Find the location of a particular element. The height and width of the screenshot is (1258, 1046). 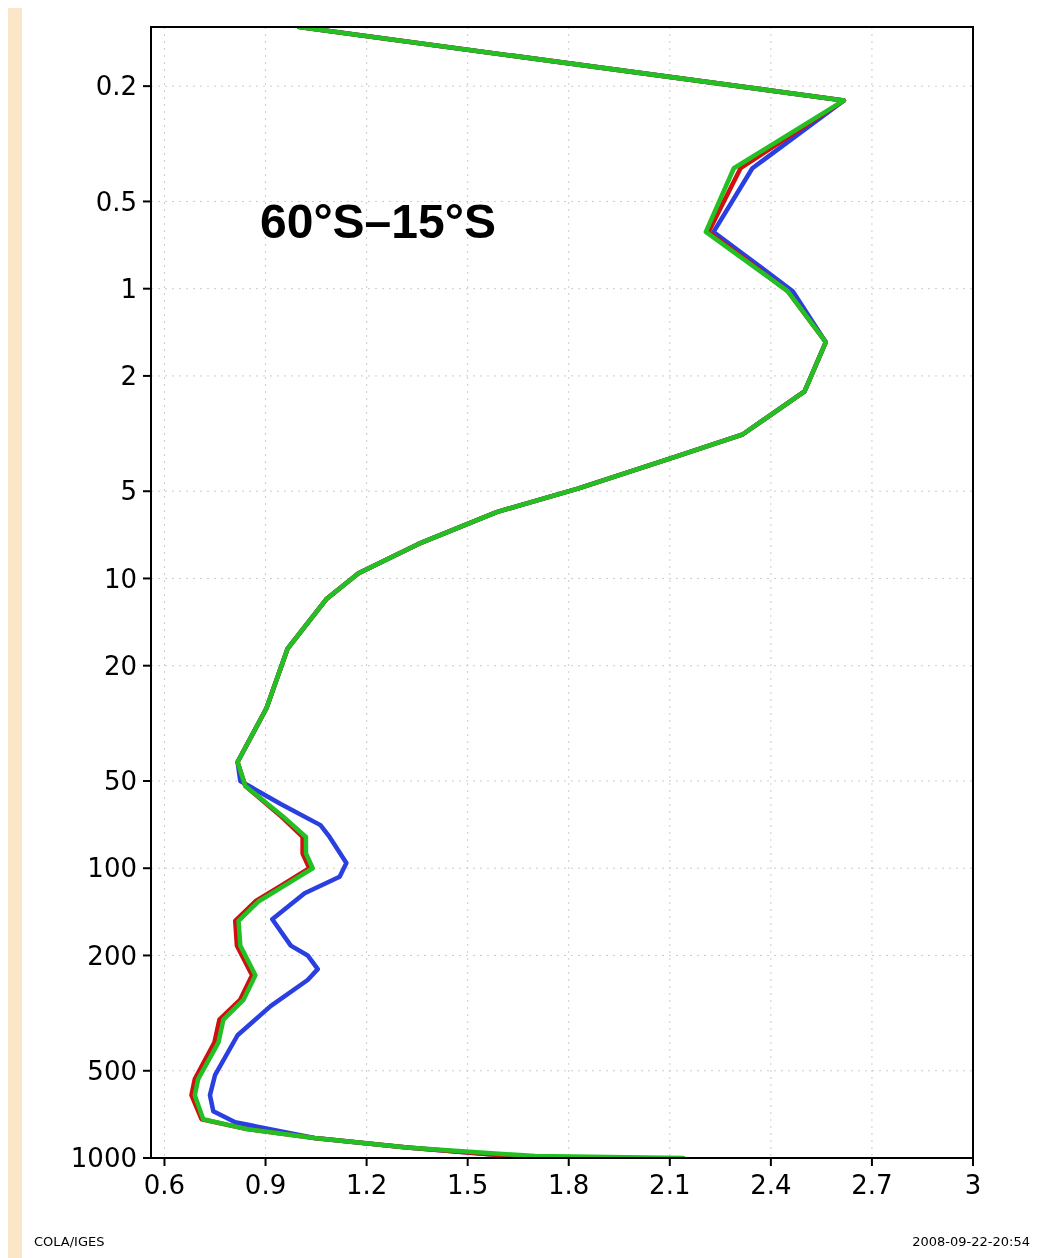

y-tick-label: 500 is located at coordinates (112, 1070).